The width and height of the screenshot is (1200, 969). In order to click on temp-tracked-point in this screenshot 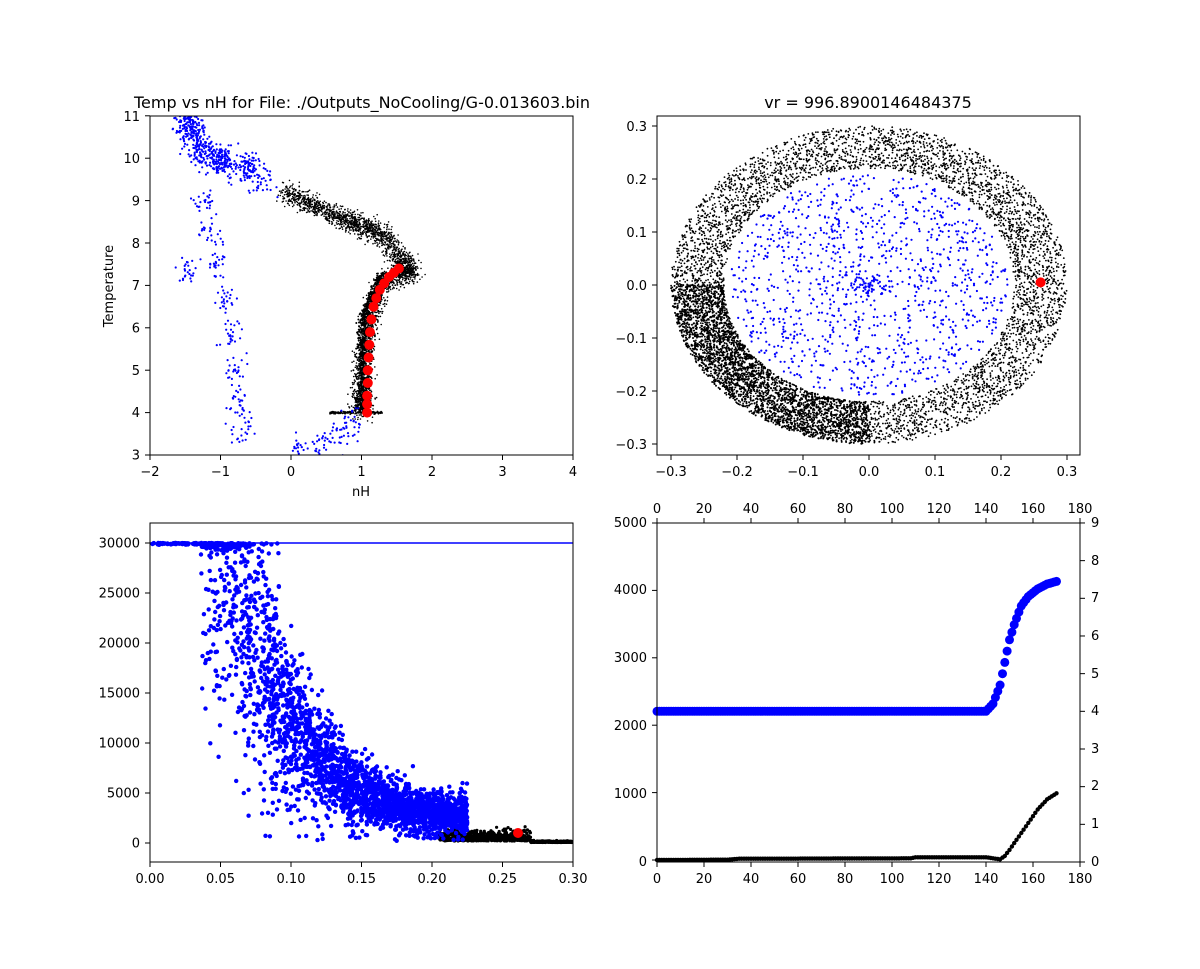, I will do `click(370, 332)`.